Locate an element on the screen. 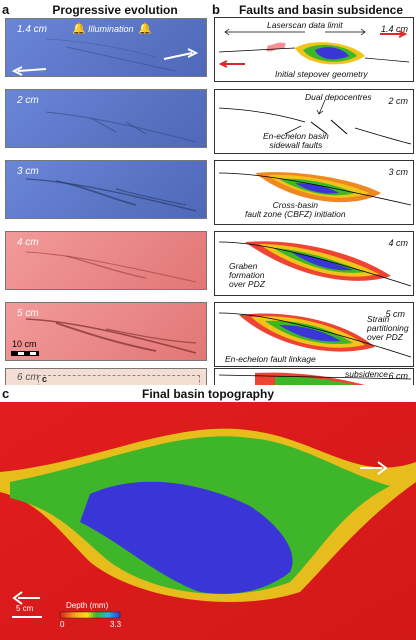 The width and height of the screenshot is (416, 640). annotation: Strain partitioning over PDZ is located at coordinates (388, 328).